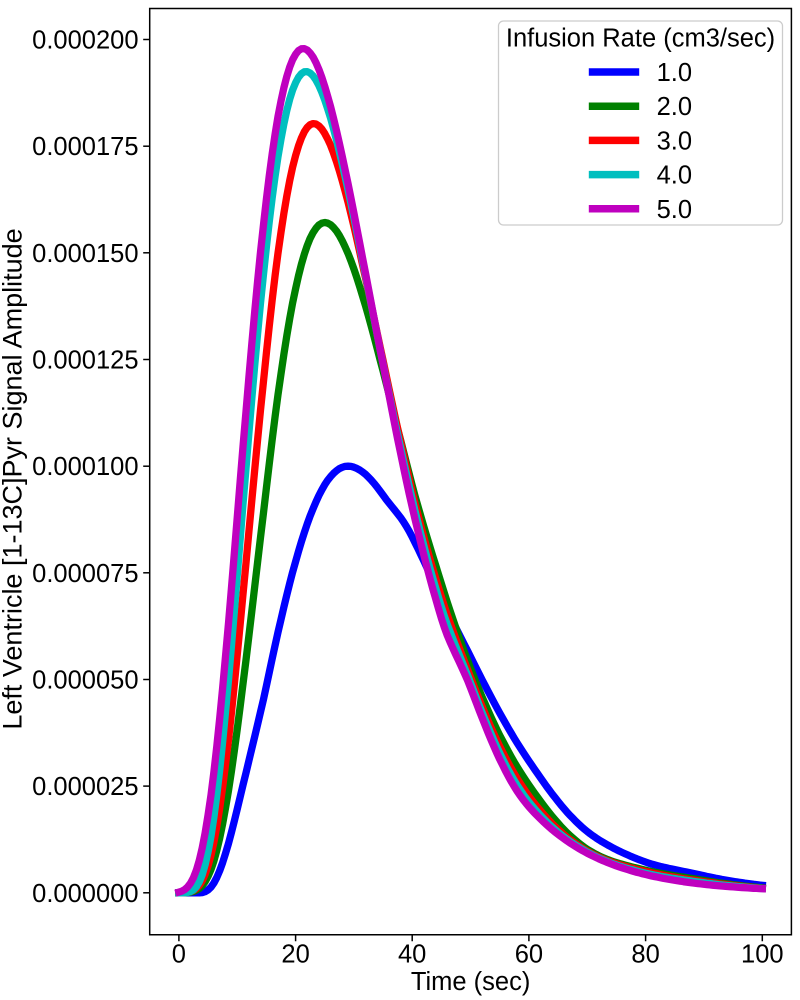  What do you see at coordinates (640, 39) in the screenshot?
I see `svg-text: Infusion Rate (cm3/sec)` at bounding box center [640, 39].